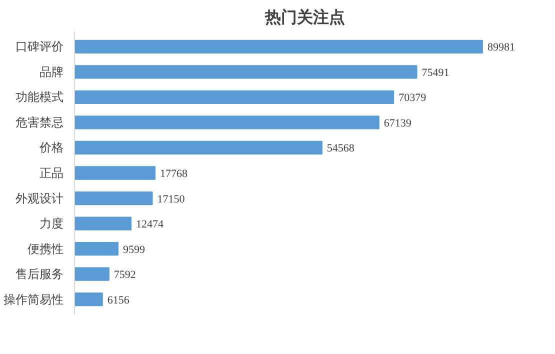  Describe the element at coordinates (340, 148) in the screenshot. I see `data-label: 54568` at that location.